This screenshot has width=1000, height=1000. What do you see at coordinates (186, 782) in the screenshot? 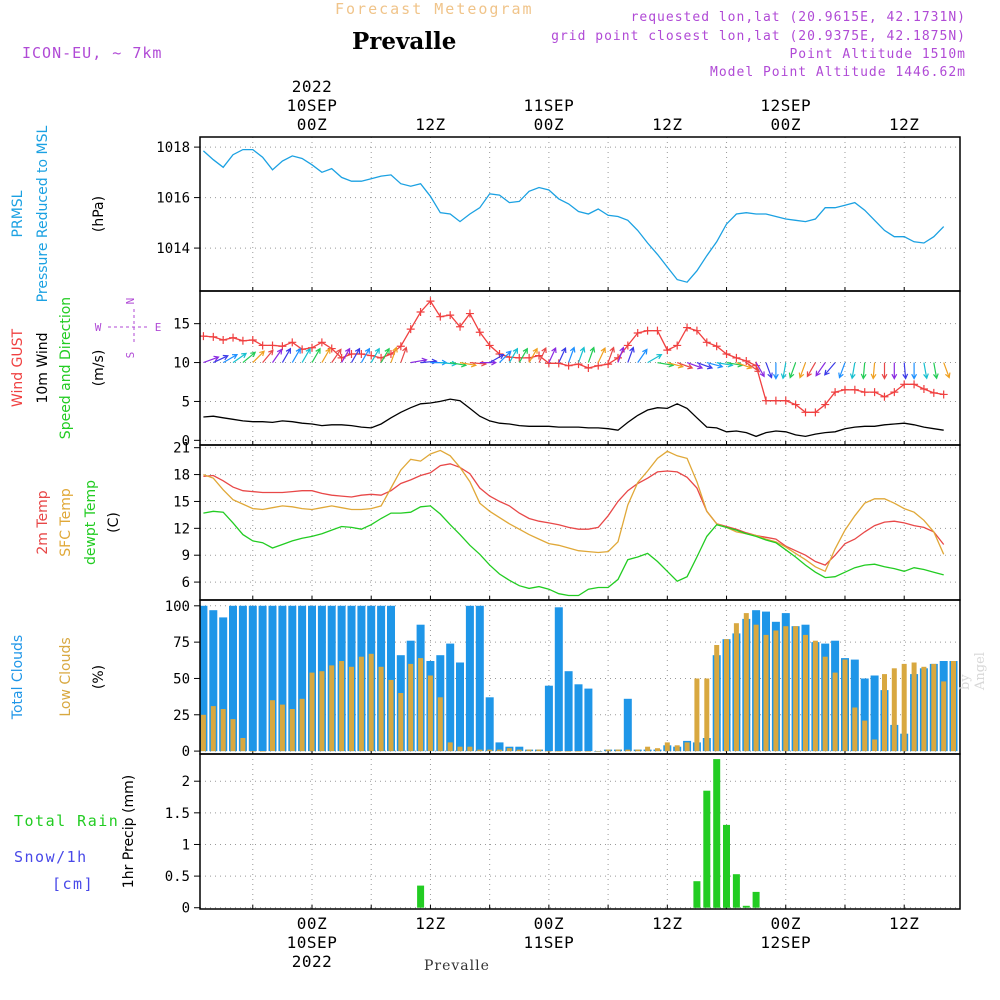
I see `precip-ytick-label: 2` at bounding box center [186, 782].